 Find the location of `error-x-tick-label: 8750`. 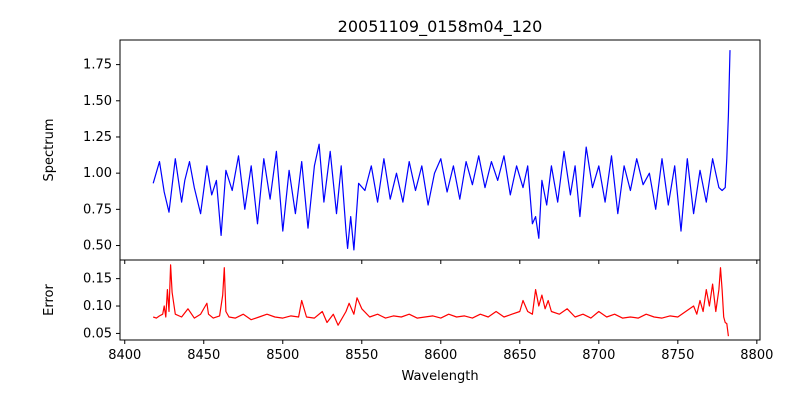

error-x-tick-label: 8750 is located at coordinates (677, 355).